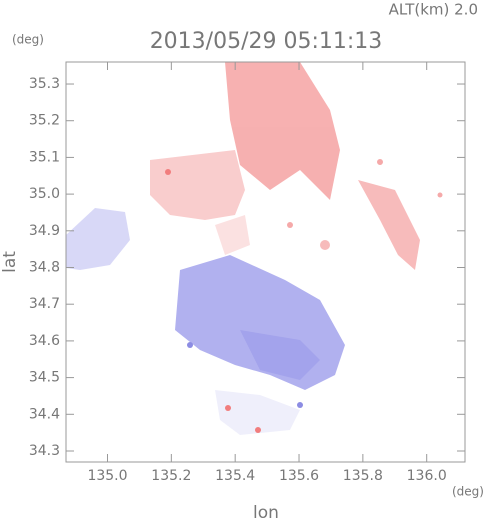  What do you see at coordinates (44, 84) in the screenshot?
I see `y-tick-label: 35.3` at bounding box center [44, 84].